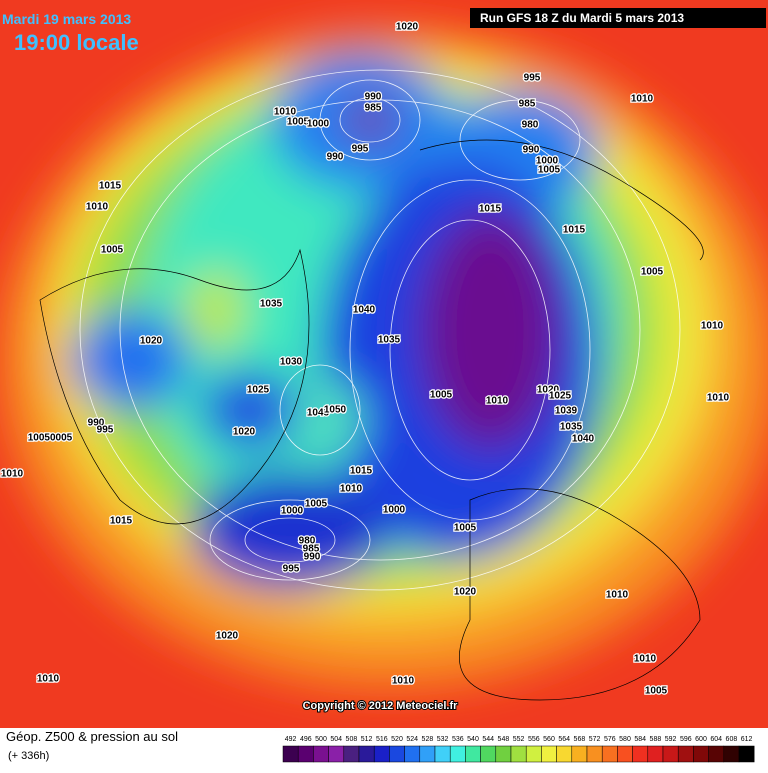 This screenshot has height=773, width=768. I want to click on legend-label: 564, so click(564, 739).